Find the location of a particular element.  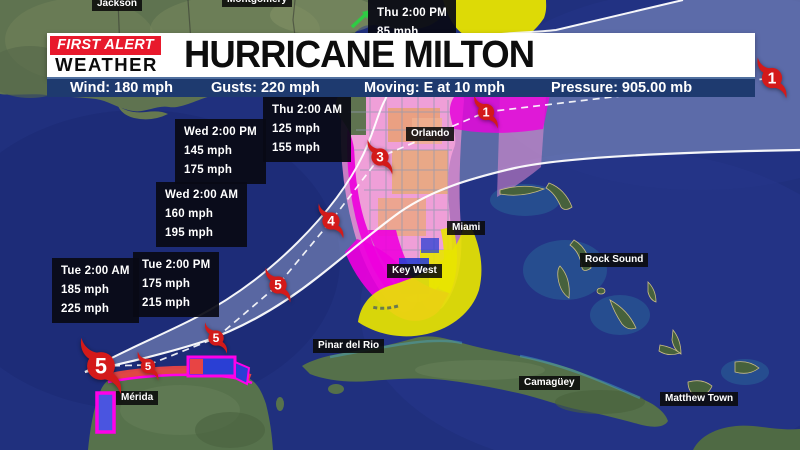

forecast-box-tue-pm: Tue 2:00 PM 175 mph 215 mph is located at coordinates (176, 284).